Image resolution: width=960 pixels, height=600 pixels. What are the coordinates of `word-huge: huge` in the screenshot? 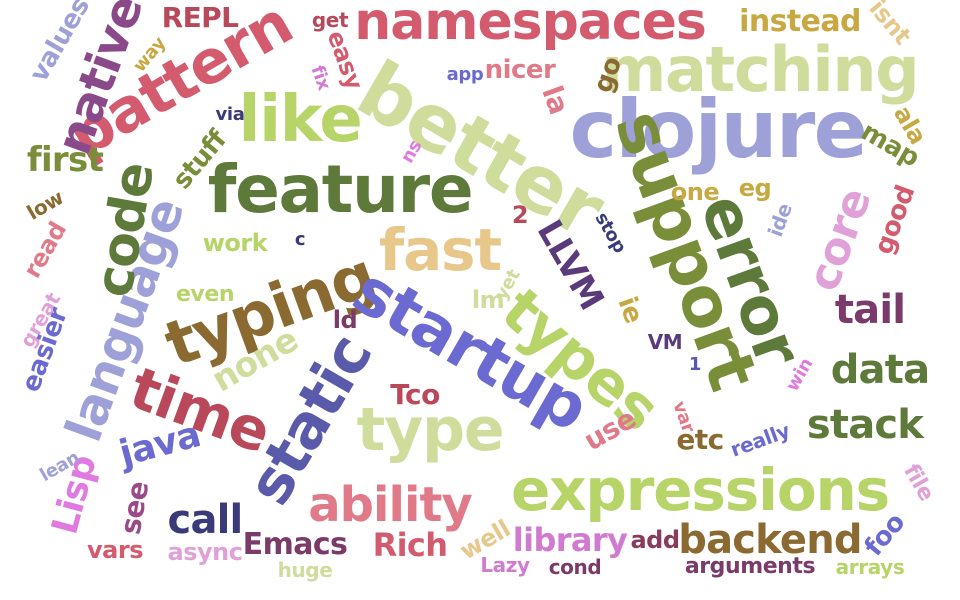 It's located at (305, 570).